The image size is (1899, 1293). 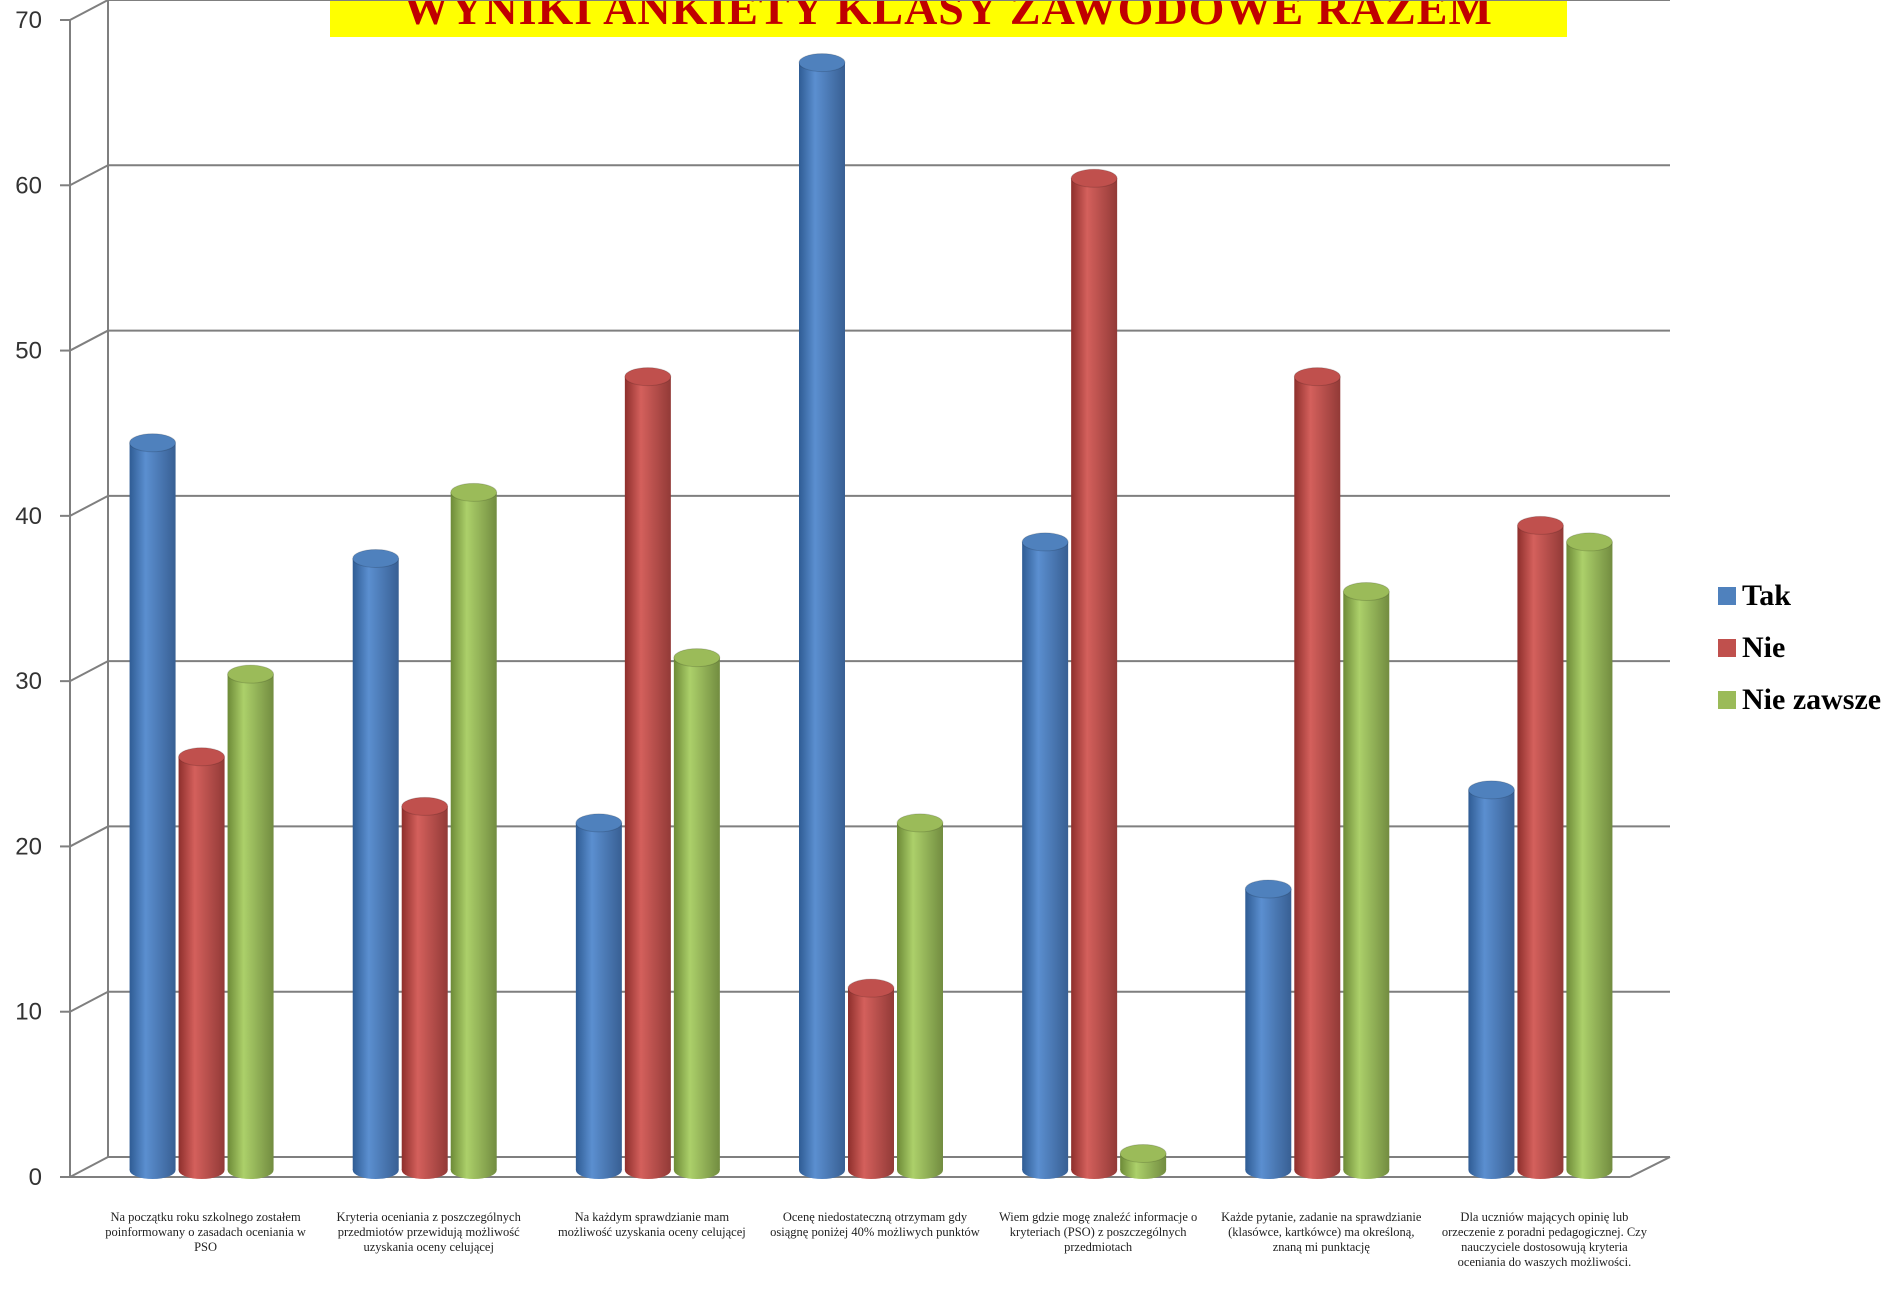 What do you see at coordinates (28, 351) in the screenshot?
I see `y-tick-label: 50` at bounding box center [28, 351].